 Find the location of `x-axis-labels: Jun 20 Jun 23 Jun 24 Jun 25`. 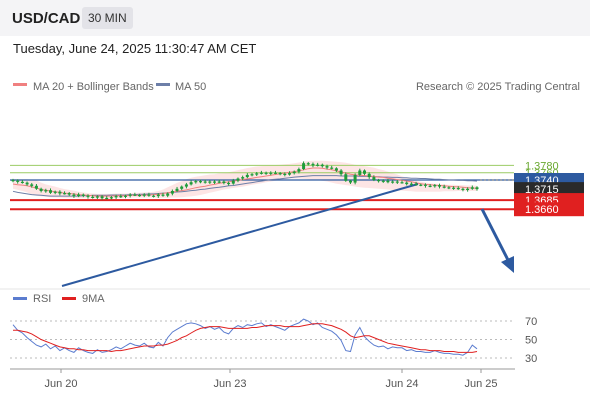

x-axis-labels: Jun 20 Jun 23 Jun 24 Jun 25 is located at coordinates (271, 379).